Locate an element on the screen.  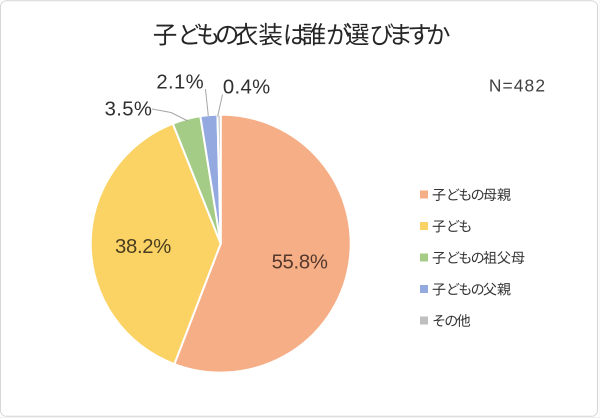
svg-text: 0.4% is located at coordinates (247, 88).